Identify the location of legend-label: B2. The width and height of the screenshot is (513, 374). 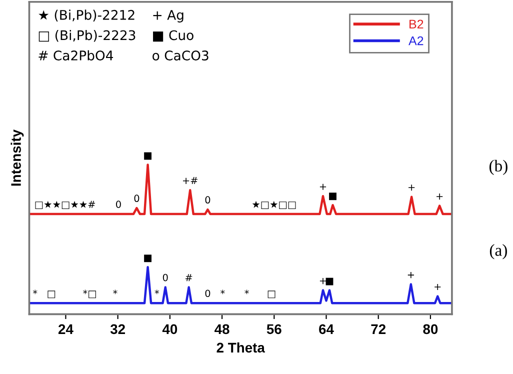
(417, 24).